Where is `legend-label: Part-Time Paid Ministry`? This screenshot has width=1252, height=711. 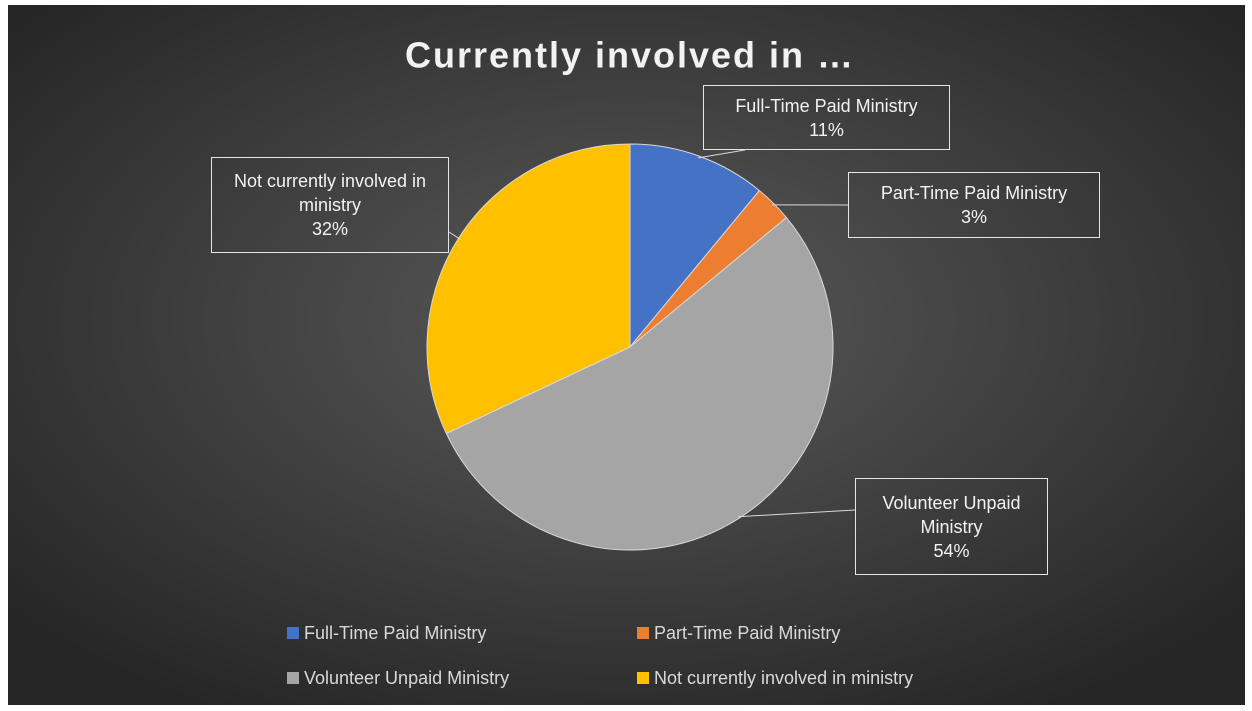
legend-label: Part-Time Paid Ministry is located at coordinates (747, 633).